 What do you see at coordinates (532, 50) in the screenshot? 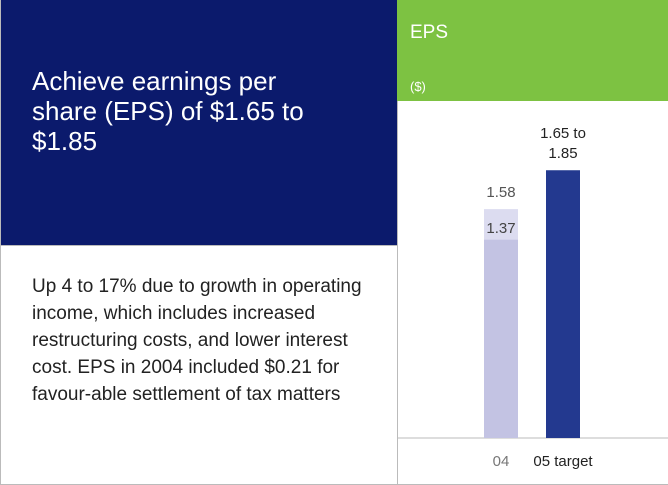
I see `chart-header: EPS ($)` at bounding box center [532, 50].